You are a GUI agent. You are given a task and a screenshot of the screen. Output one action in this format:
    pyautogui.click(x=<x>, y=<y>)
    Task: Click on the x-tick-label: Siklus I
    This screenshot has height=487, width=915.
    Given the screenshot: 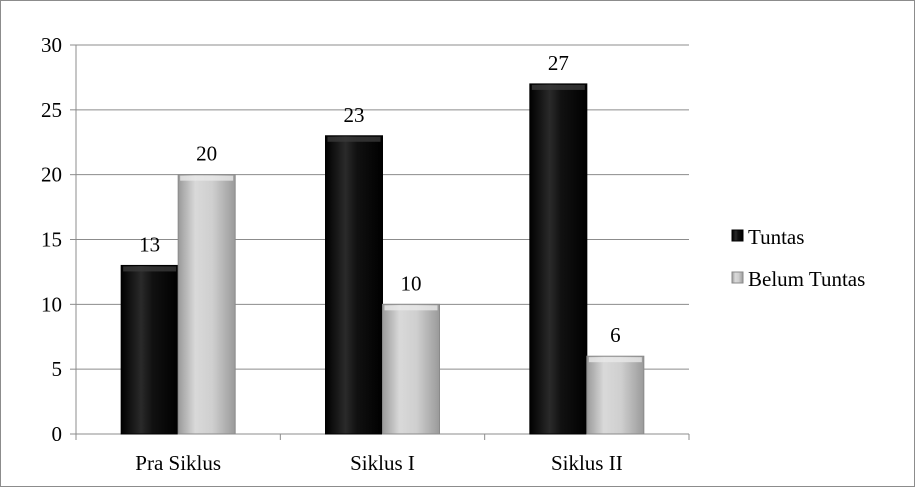 What is the action you would take?
    pyautogui.click(x=382, y=463)
    